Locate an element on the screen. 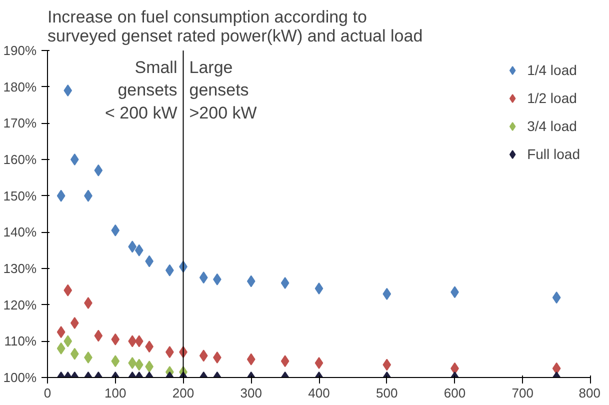 This screenshot has height=405, width=609. x-tick-label: 100 is located at coordinates (115, 393).